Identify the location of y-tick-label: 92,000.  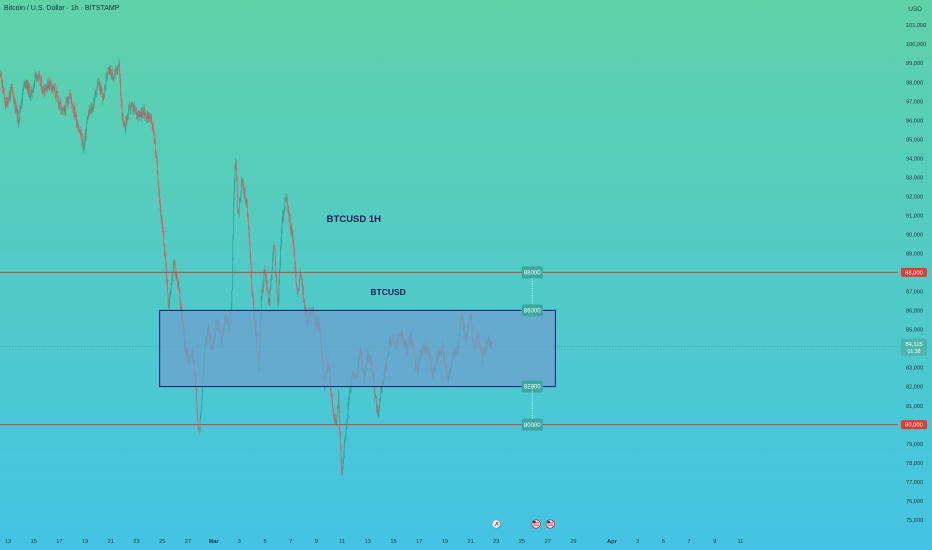
(914, 197).